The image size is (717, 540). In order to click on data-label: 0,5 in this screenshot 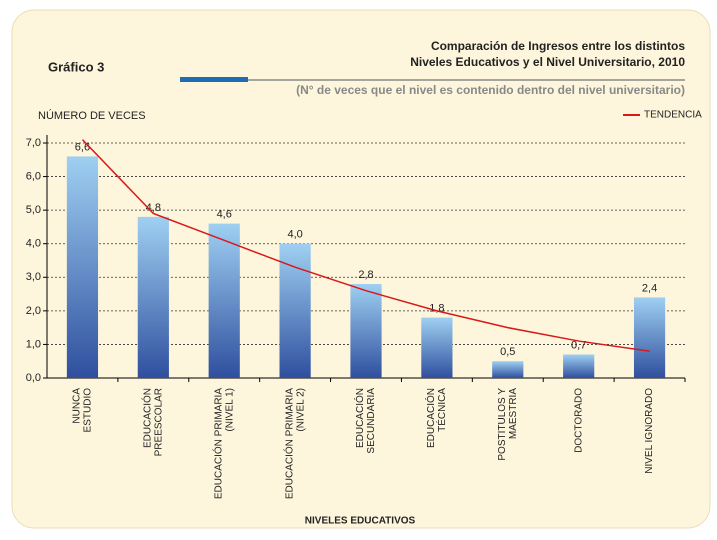, I will do `click(507, 352)`.